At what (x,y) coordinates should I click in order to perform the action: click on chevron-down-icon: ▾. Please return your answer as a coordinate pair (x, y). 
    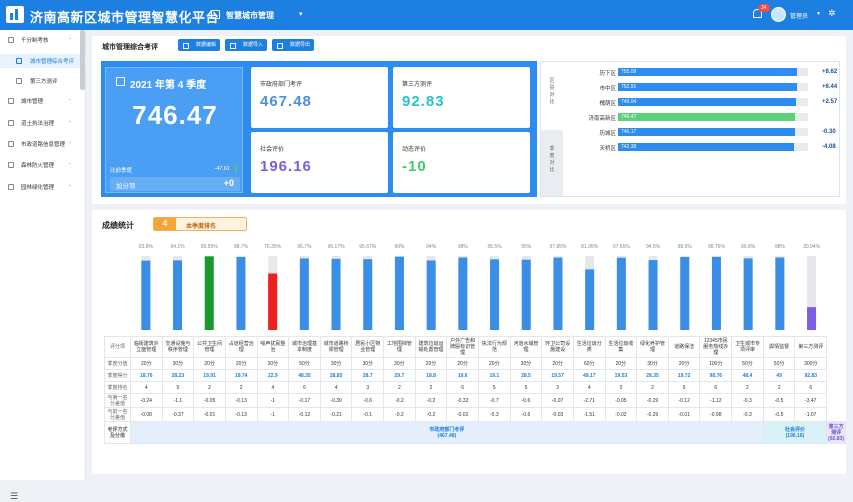
    Looking at the image, I should click on (301, 14).